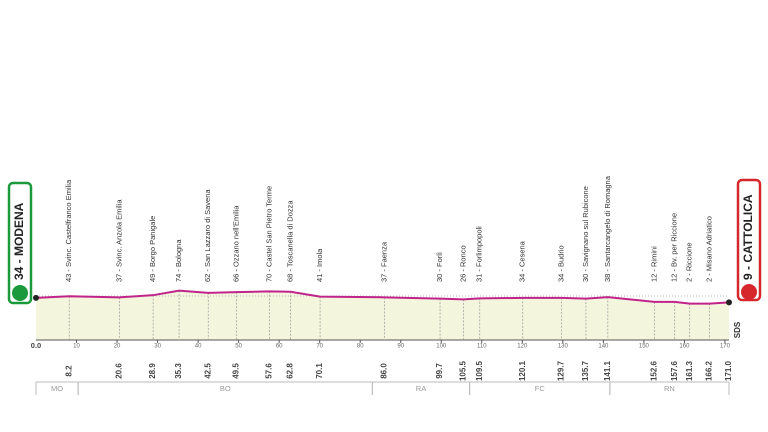 The height and width of the screenshot is (432, 768). Describe the element at coordinates (225, 388) in the screenshot. I see `region-label: BO` at that location.